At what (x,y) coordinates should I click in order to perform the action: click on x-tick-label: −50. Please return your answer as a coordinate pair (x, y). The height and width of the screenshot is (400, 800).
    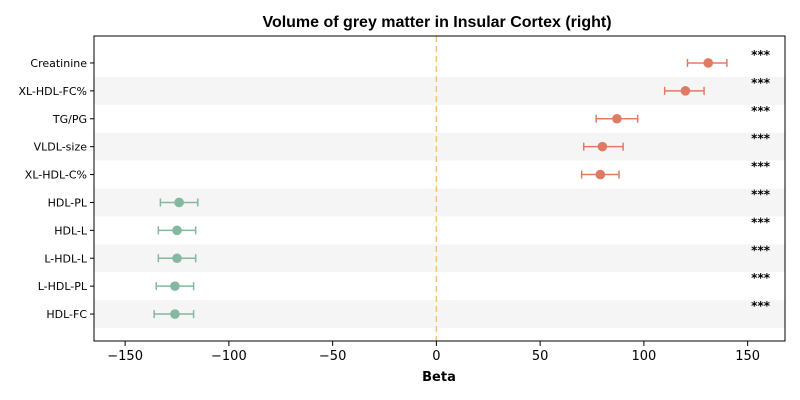
    Looking at the image, I should click on (332, 356).